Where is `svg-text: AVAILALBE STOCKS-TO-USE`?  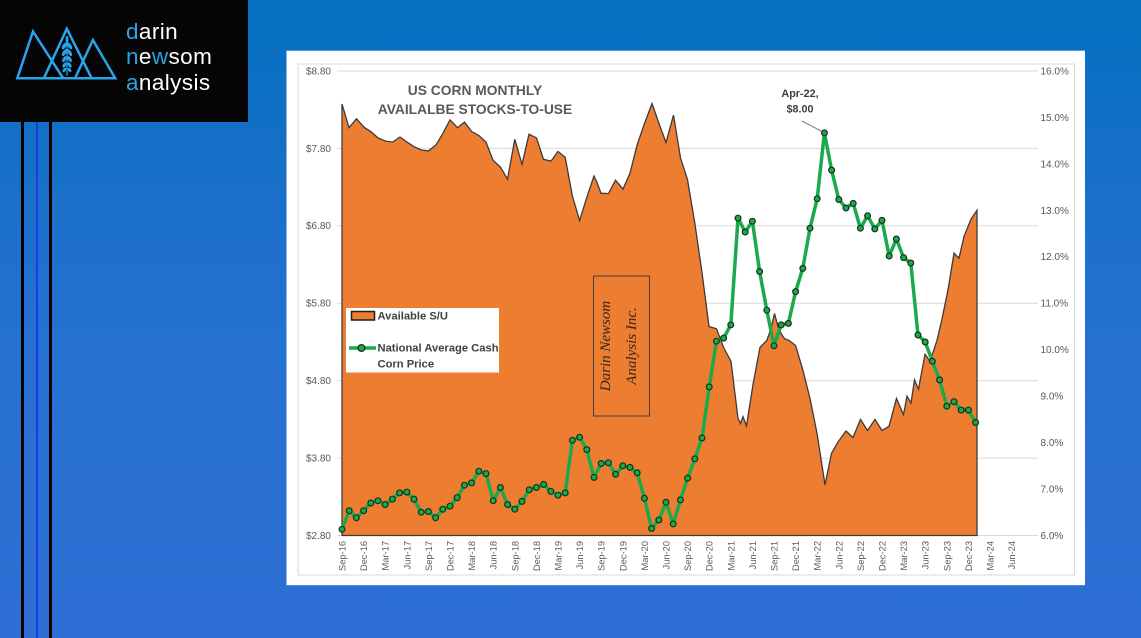
svg-text: AVAILALBE STOCKS-TO-USE is located at coordinates (475, 109).